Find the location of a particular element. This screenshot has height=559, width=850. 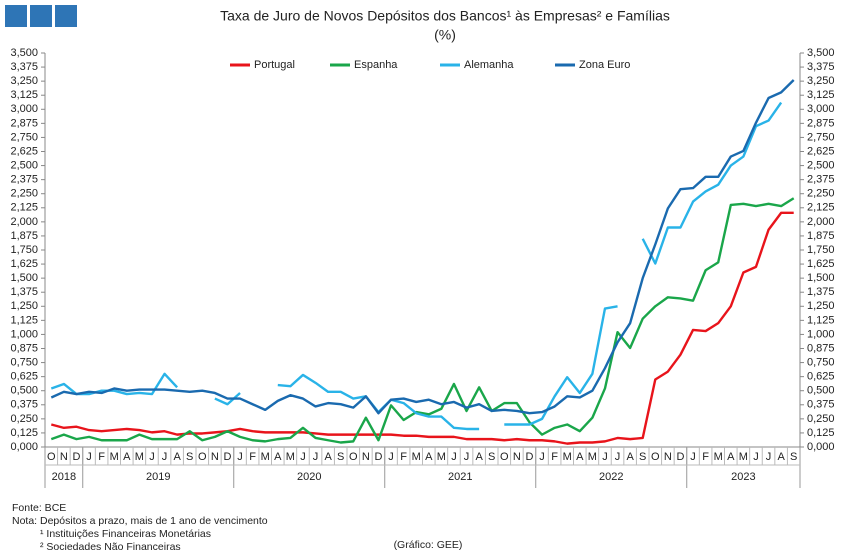

y2-tick-label: 2,875 is located at coordinates (821, 123).